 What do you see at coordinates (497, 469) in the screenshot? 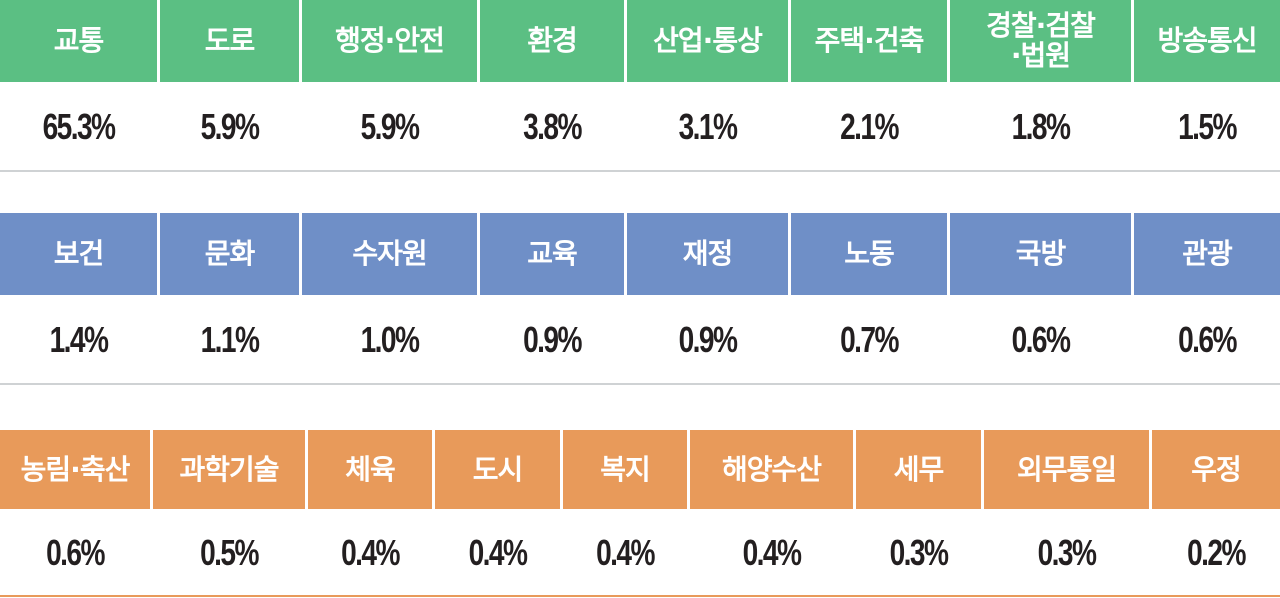
I see `category-label: 도시` at bounding box center [497, 469].